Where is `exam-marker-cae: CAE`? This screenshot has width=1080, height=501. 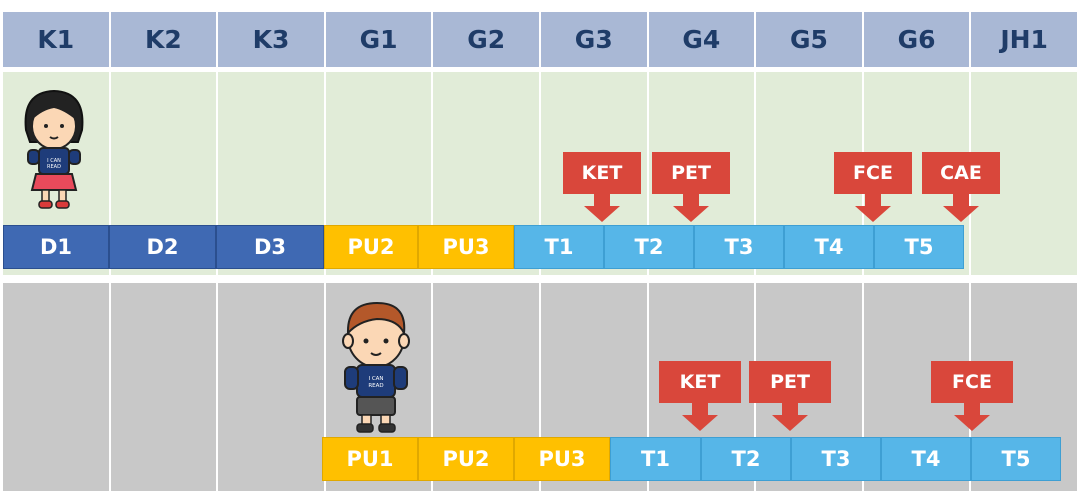
exam-marker-cae: CAE is located at coordinates (961, 187).